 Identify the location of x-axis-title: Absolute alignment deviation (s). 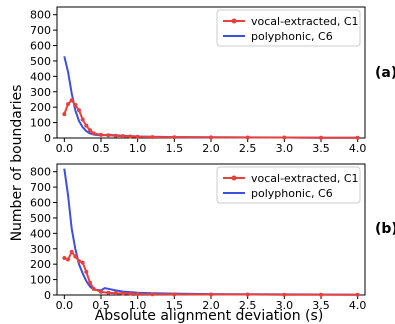
(209, 316).